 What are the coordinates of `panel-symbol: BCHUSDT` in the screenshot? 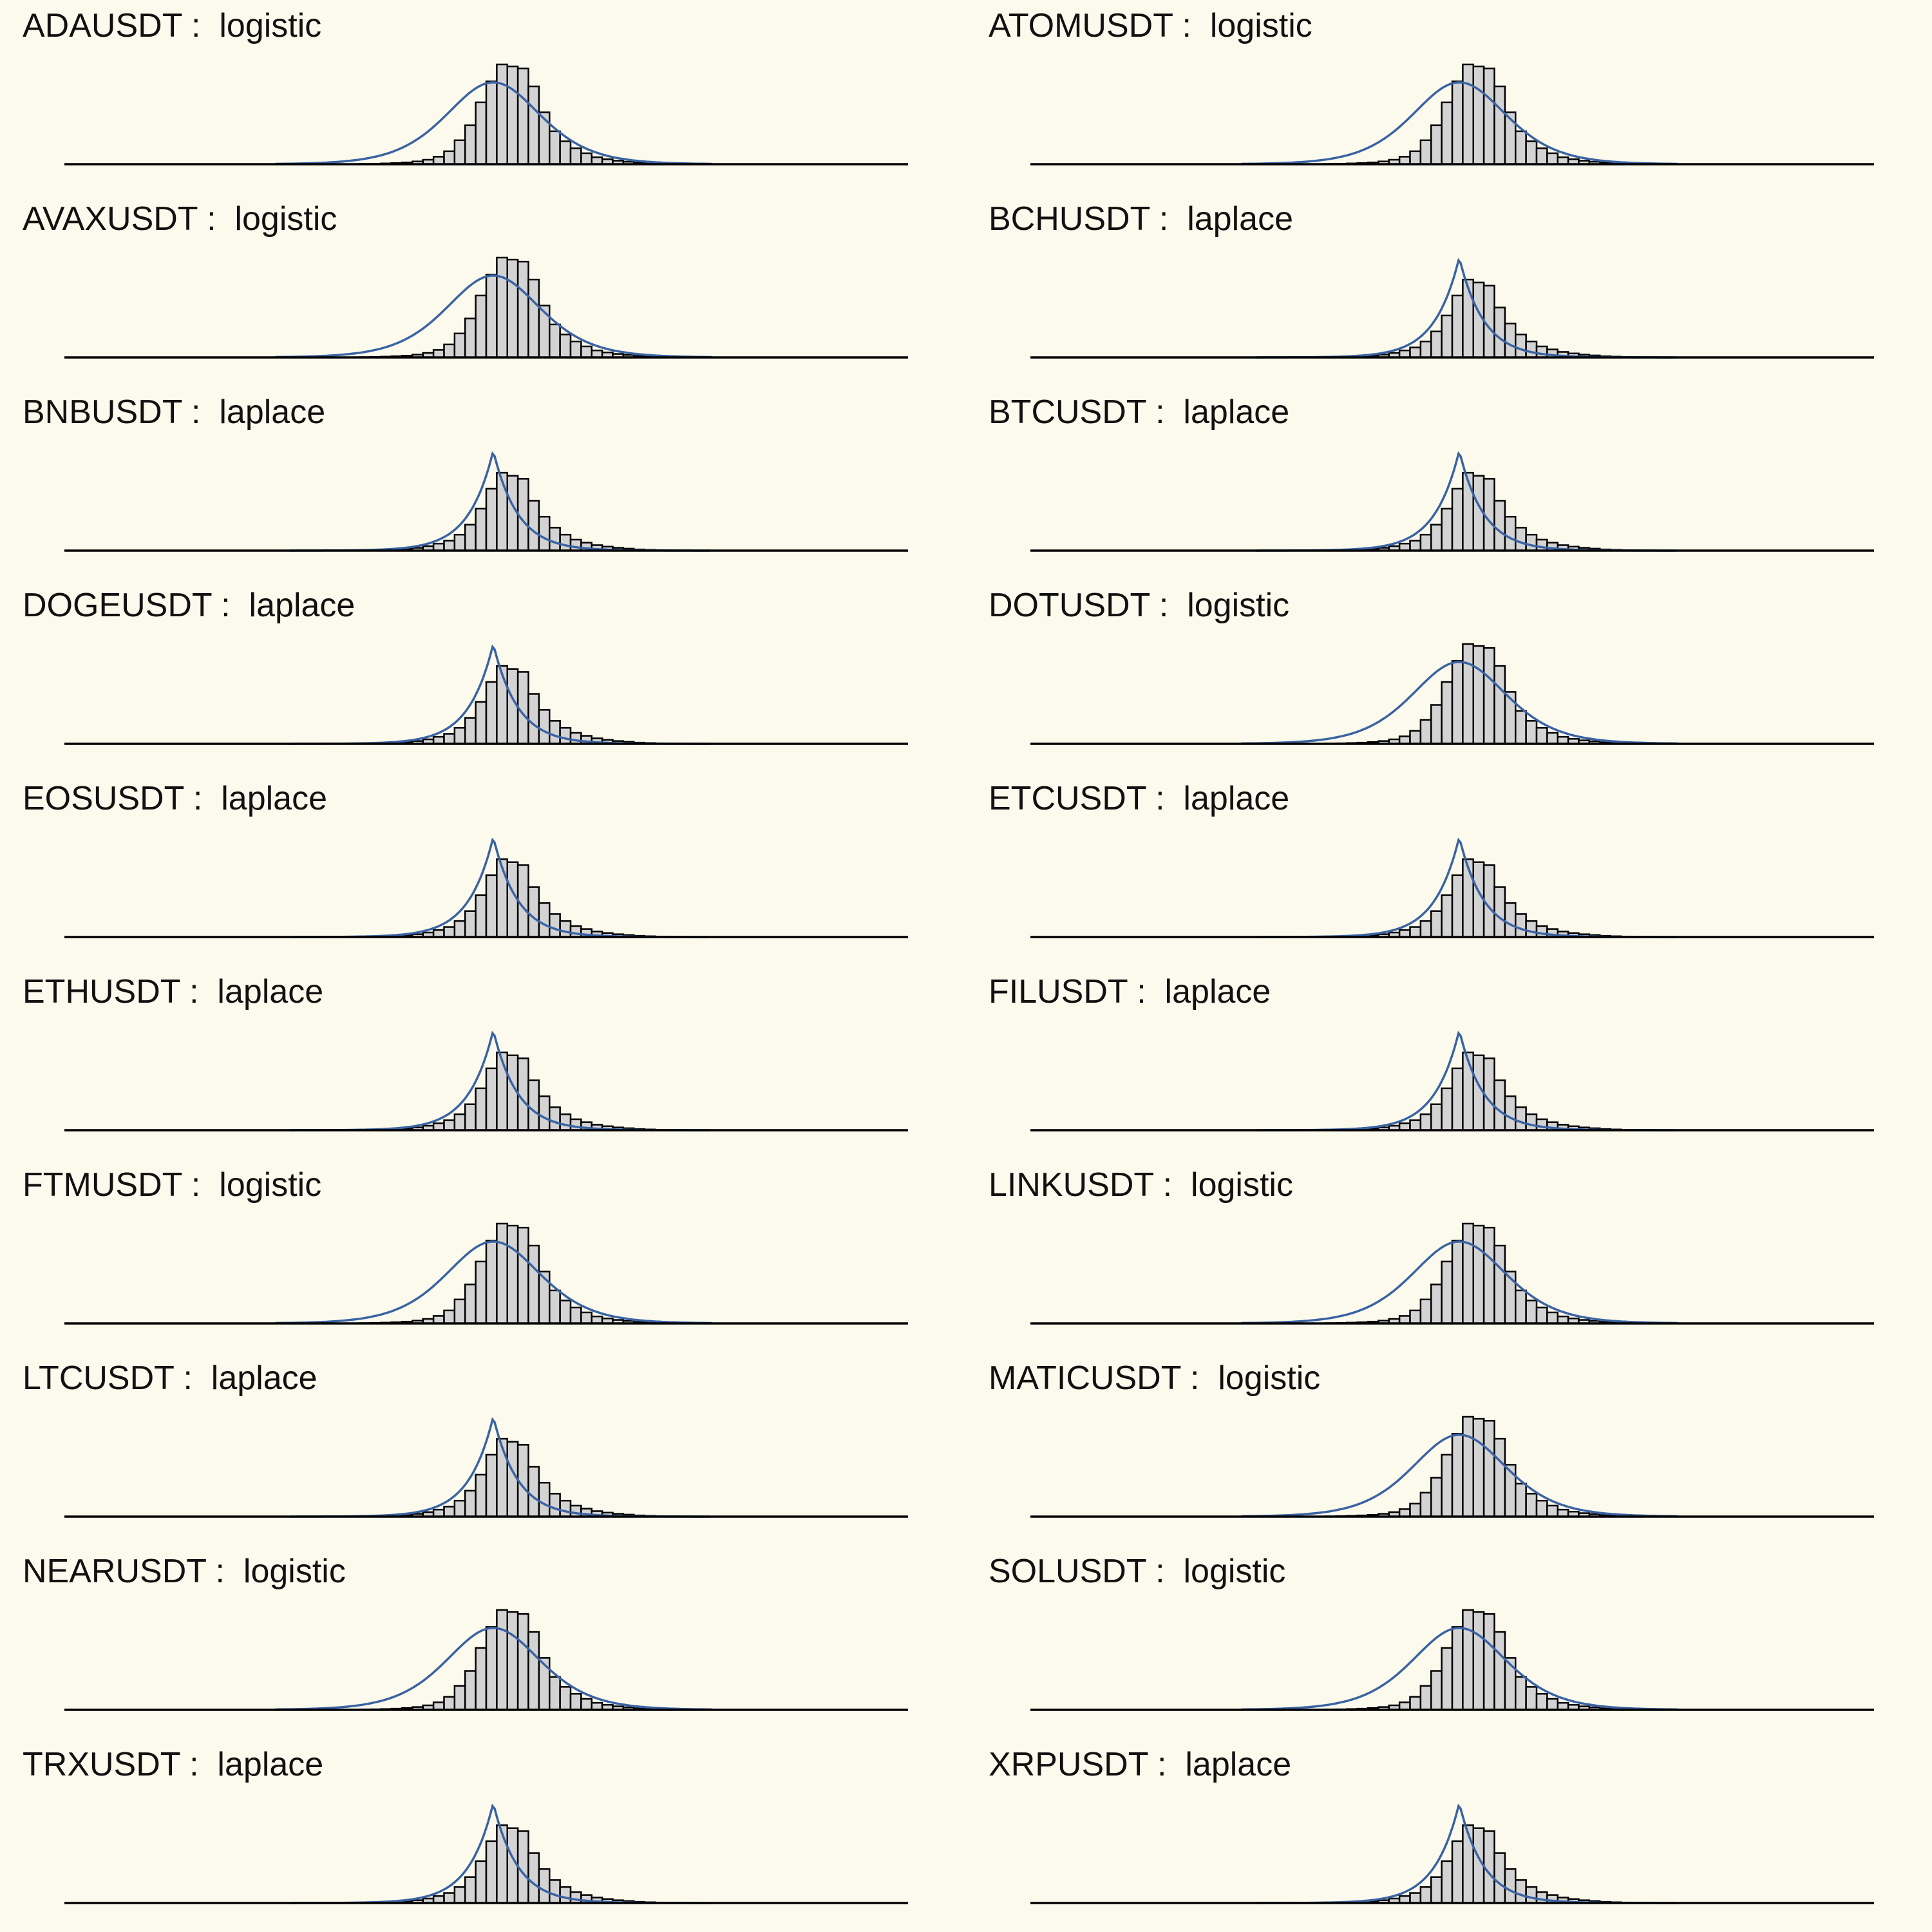 It's located at (1069, 219).